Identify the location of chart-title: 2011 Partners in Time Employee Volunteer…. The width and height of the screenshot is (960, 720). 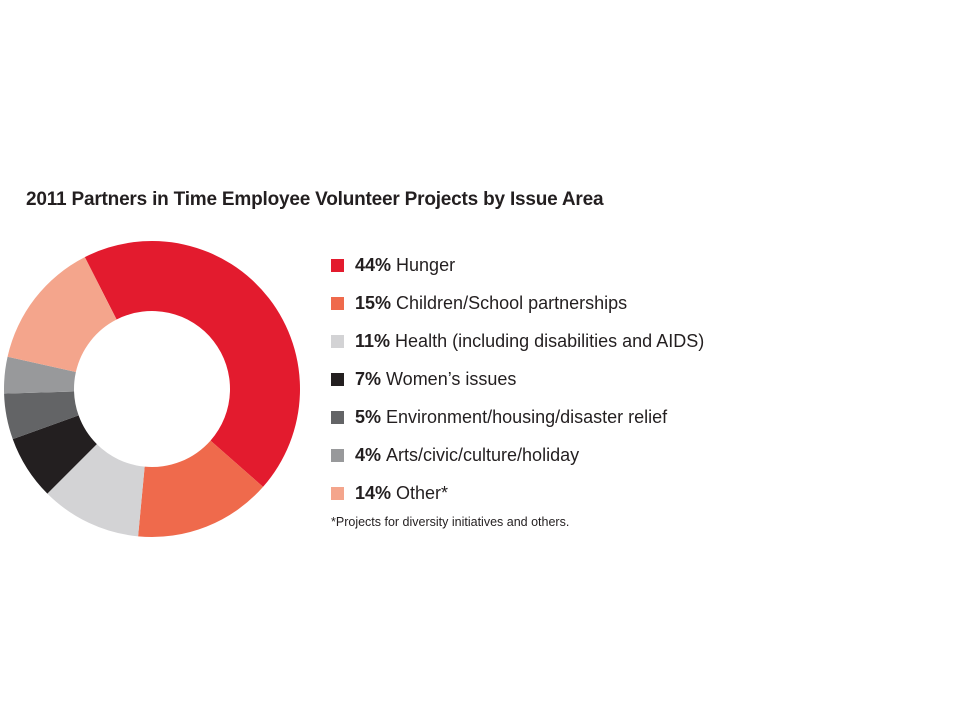
(315, 199).